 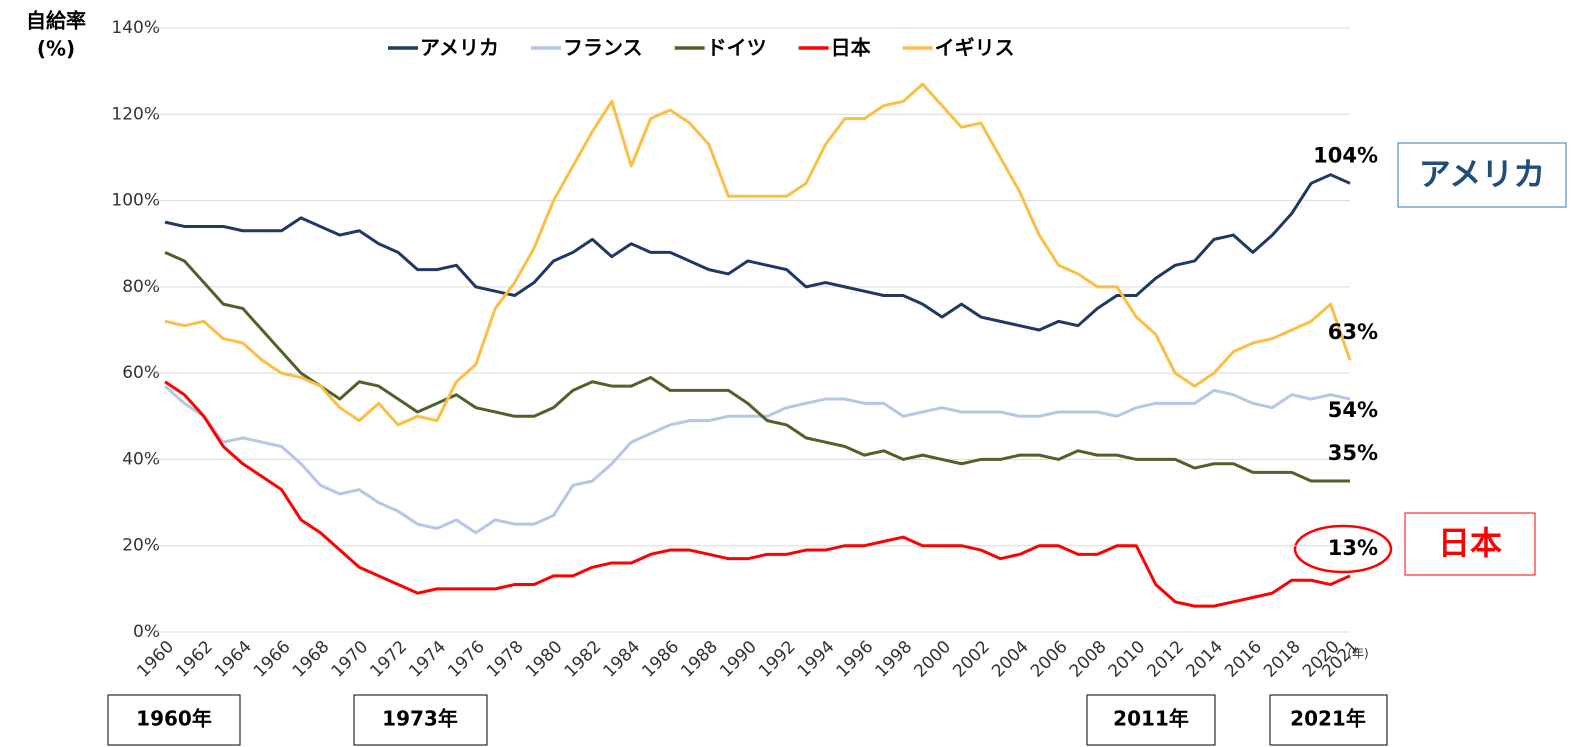 I want to click on x-tick-label: 1986, so click(x=660, y=659).